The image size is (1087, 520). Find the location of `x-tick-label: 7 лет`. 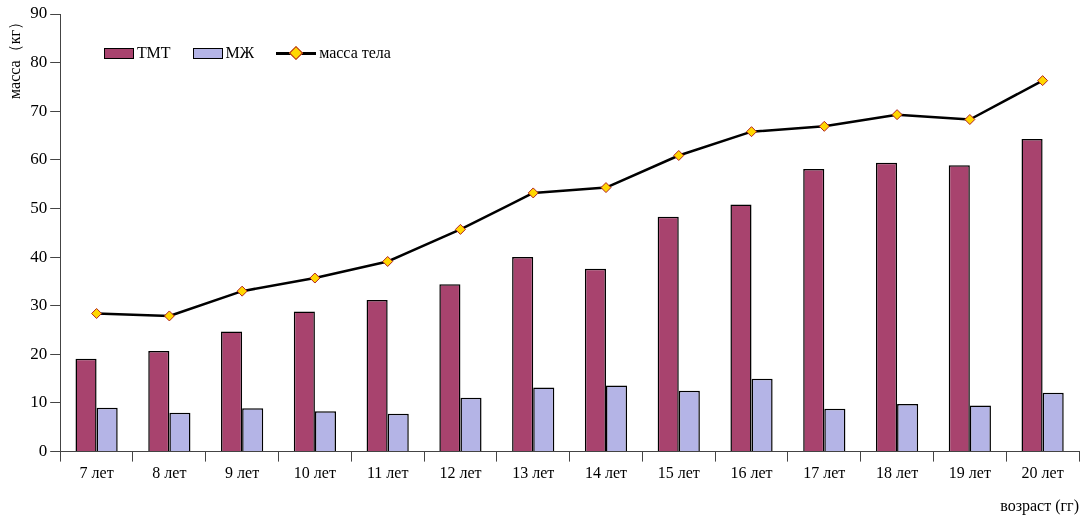

x-tick-label: 7 лет is located at coordinates (96, 473).